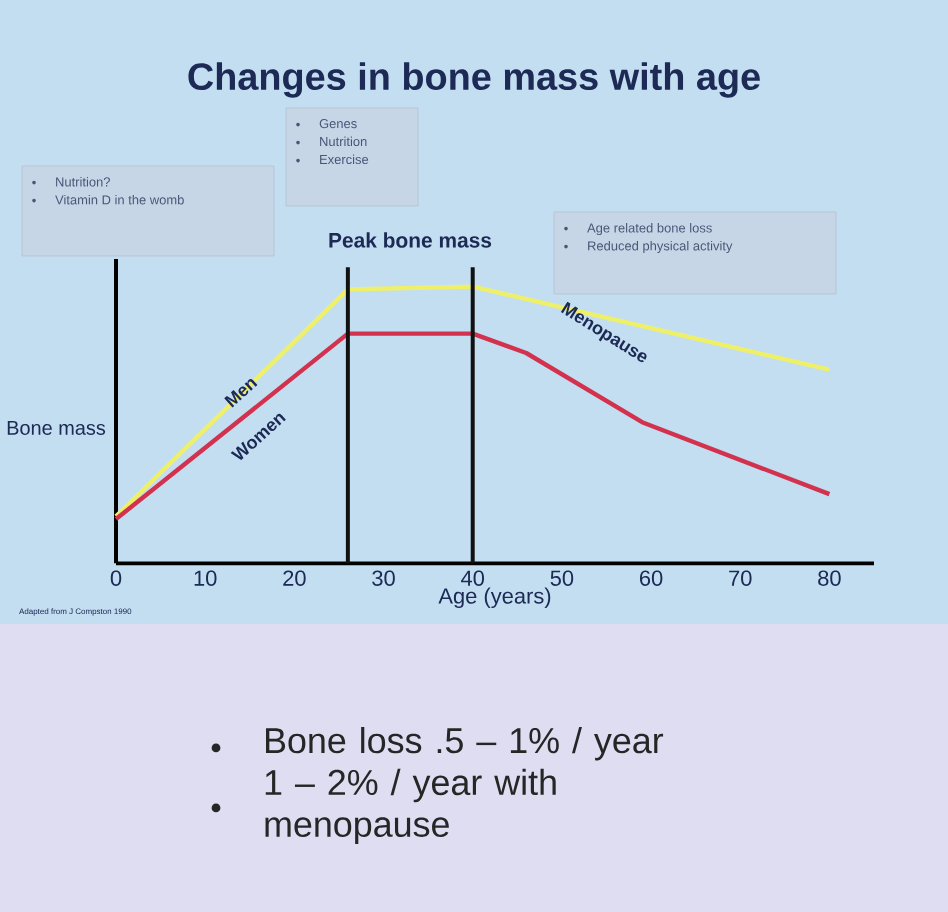 The width and height of the screenshot is (948, 912). Describe the element at coordinates (56, 428) in the screenshot. I see `y-axis-title: Bone mass` at that location.